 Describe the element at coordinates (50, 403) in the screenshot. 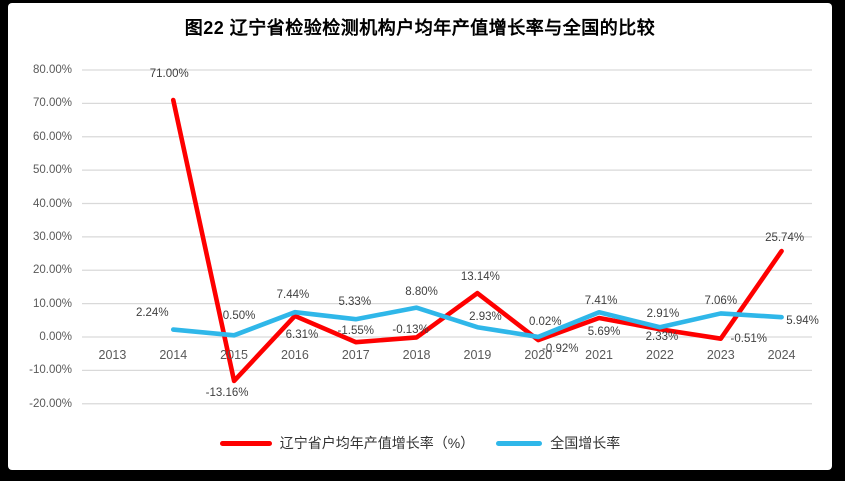

I see `y-axis-tick: -20.00%` at that location.